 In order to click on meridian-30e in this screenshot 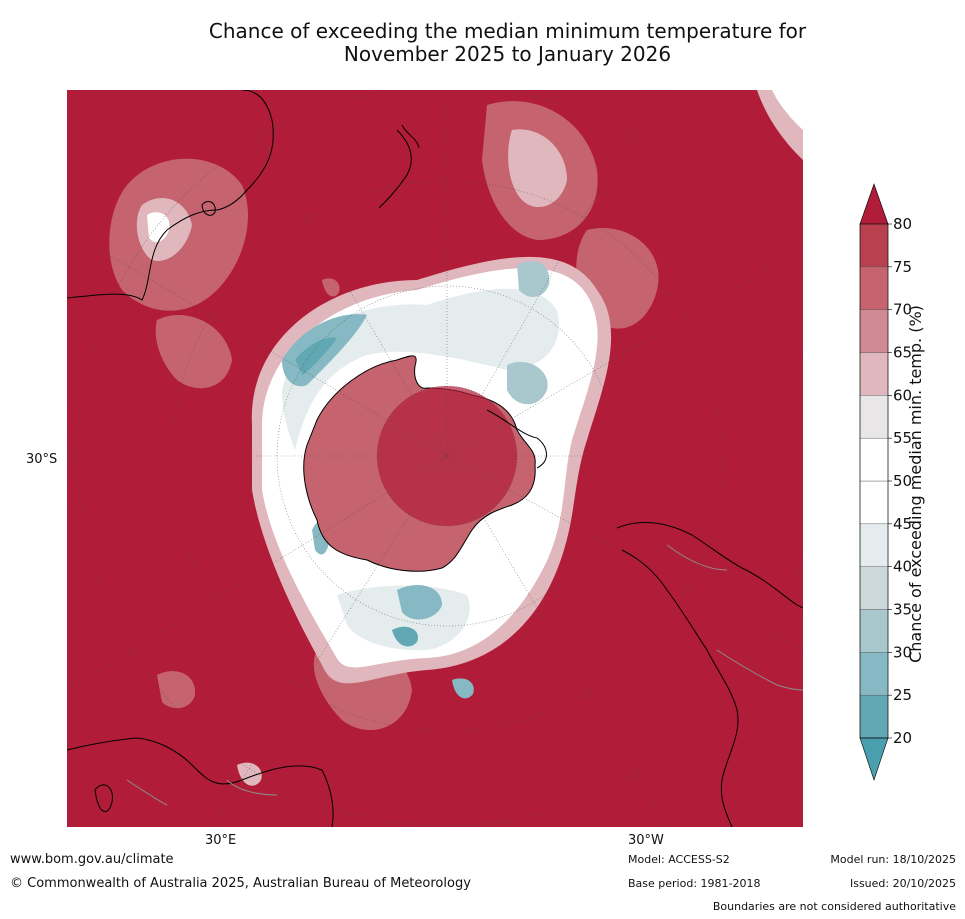, I will do `click(329, 641)`.